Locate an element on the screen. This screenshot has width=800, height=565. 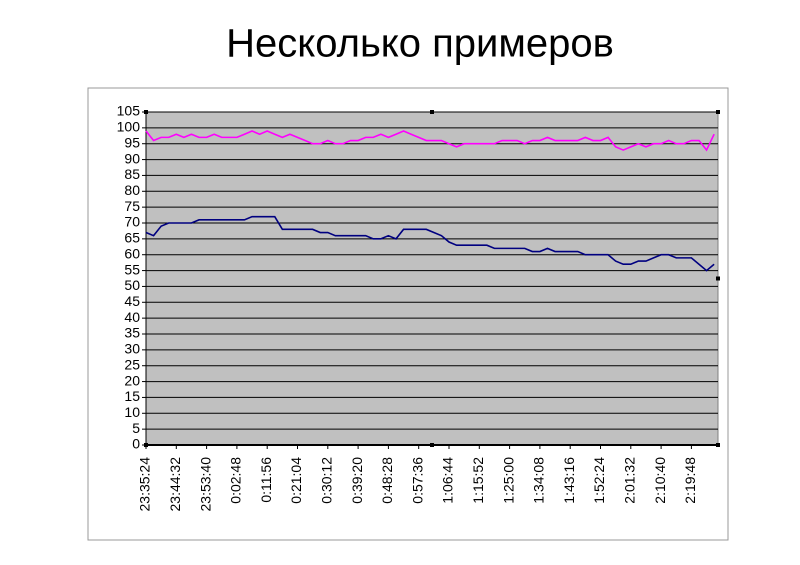
x-tick-label: 0:39:20 is located at coordinates (357, 480).